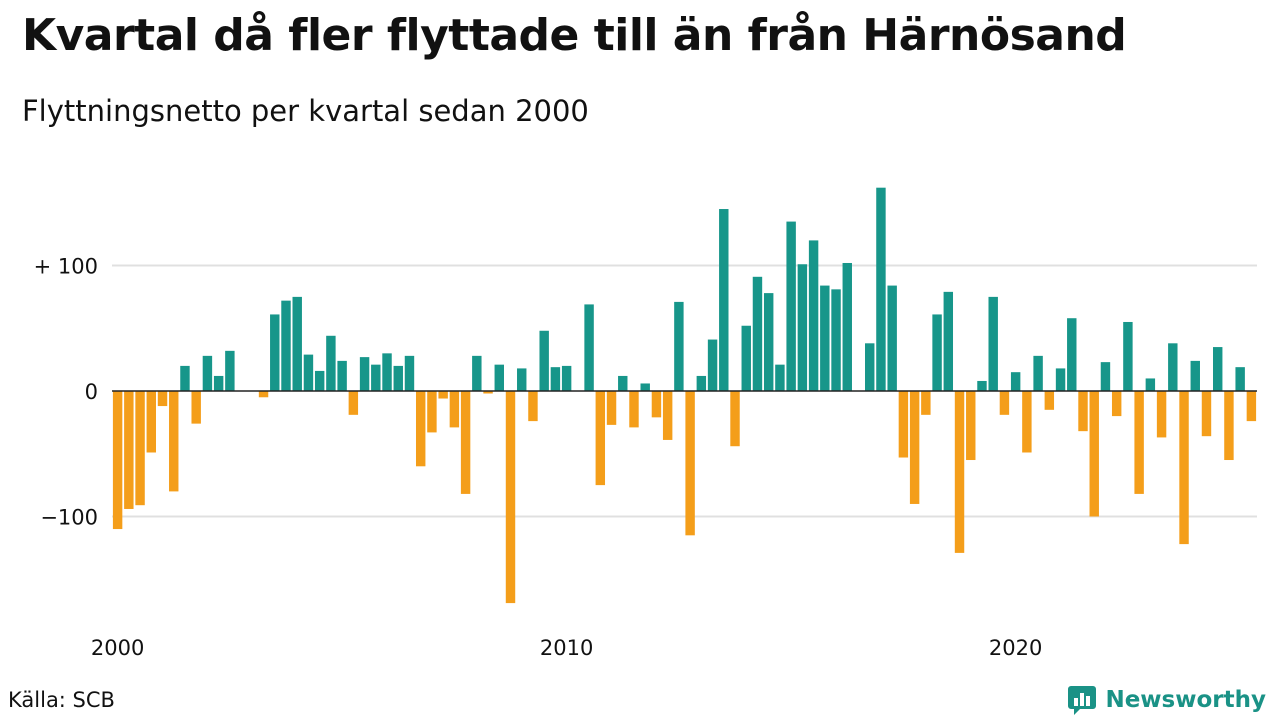 The height and width of the screenshot is (720, 1280). I want to click on x-tick-label: 2010, so click(566, 648).